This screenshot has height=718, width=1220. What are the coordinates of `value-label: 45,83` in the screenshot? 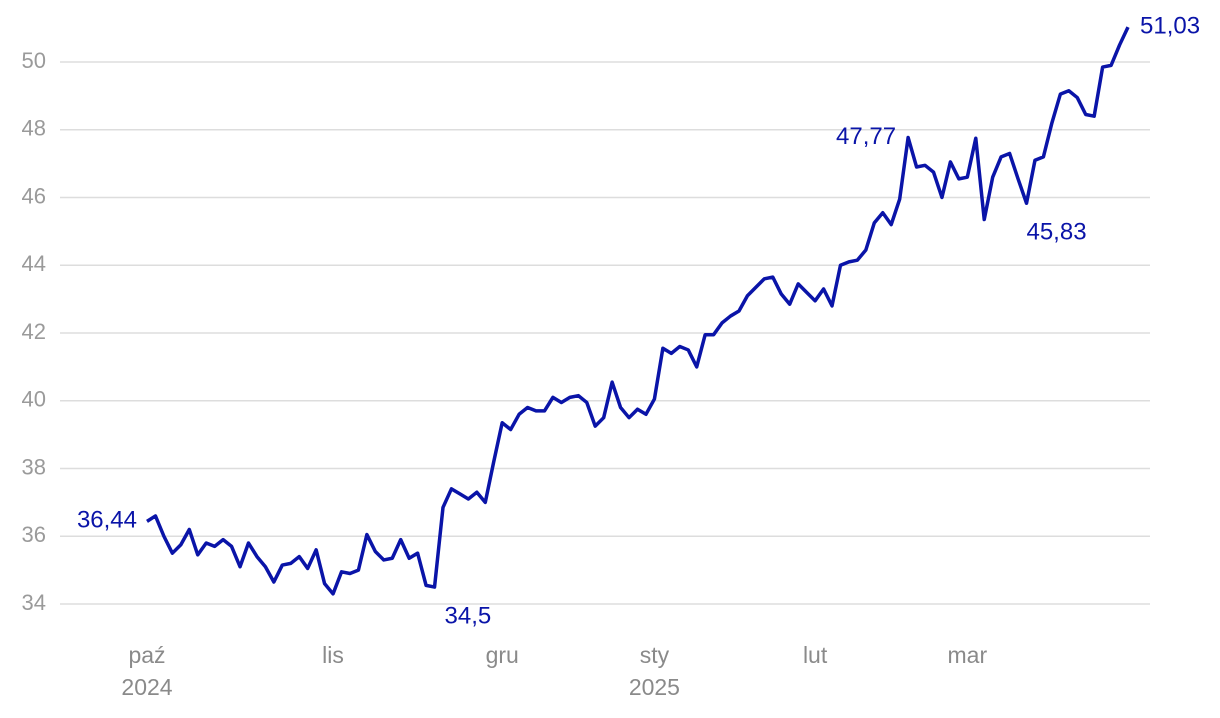 It's located at (1056, 232).